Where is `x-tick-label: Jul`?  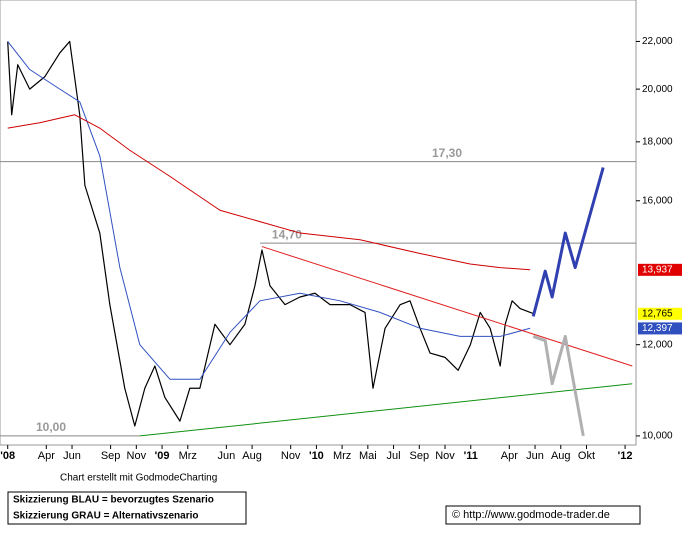
x-tick-label: Jul is located at coordinates (394, 456).